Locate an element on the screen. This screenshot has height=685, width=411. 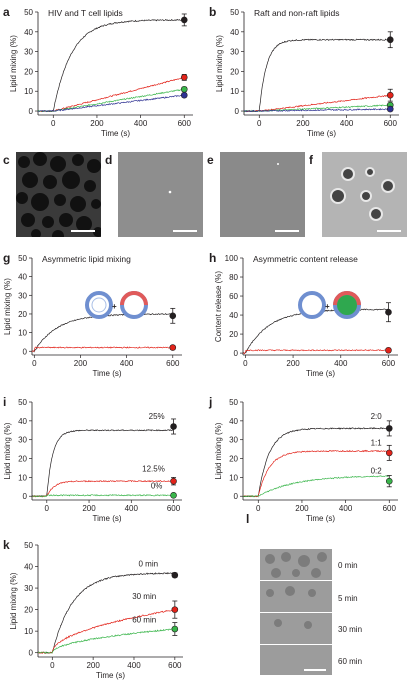
y-axis-label-k: Lipid mixing (%) is located at coordinates (13, 600).